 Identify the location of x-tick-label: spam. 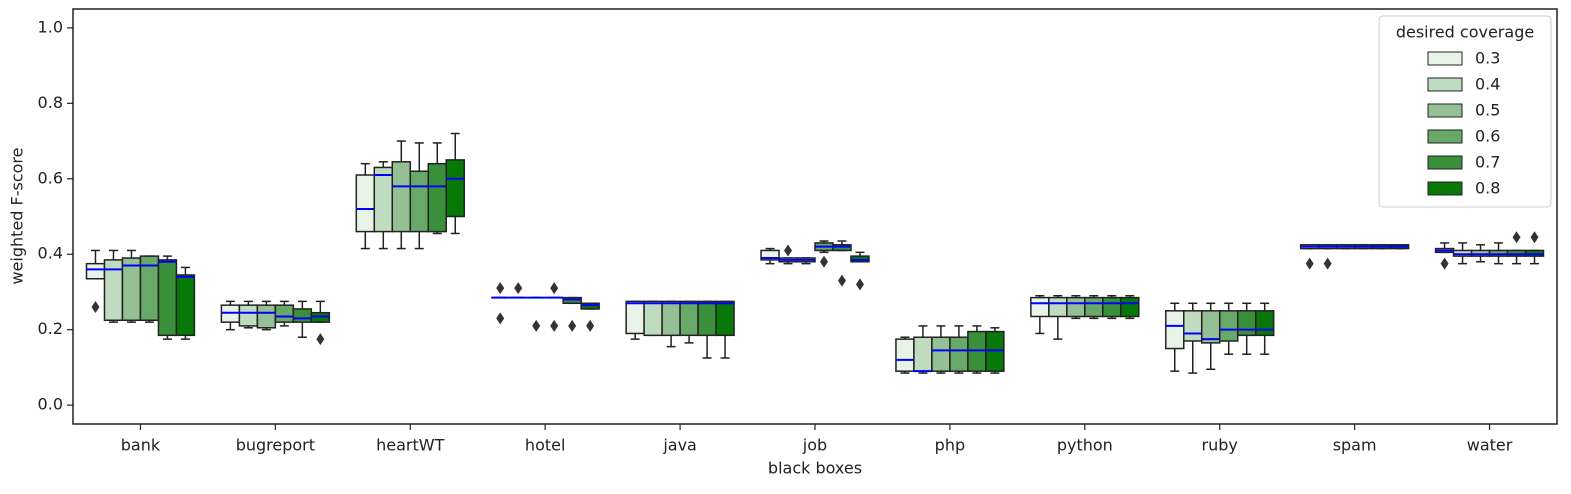
(1355, 445).